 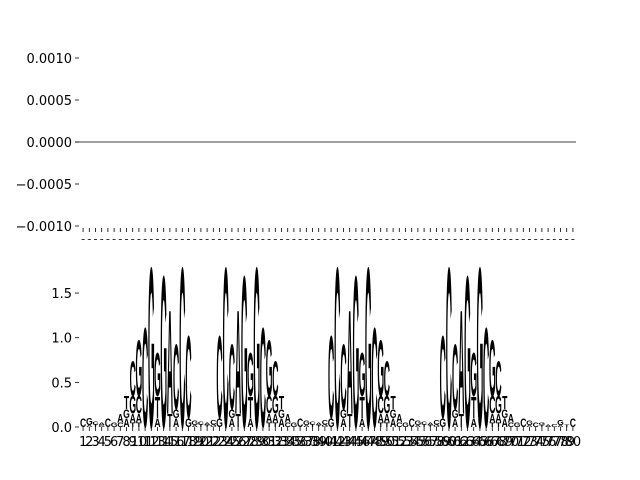 I want to click on x-tick-label: 63, so click(x=467, y=442).